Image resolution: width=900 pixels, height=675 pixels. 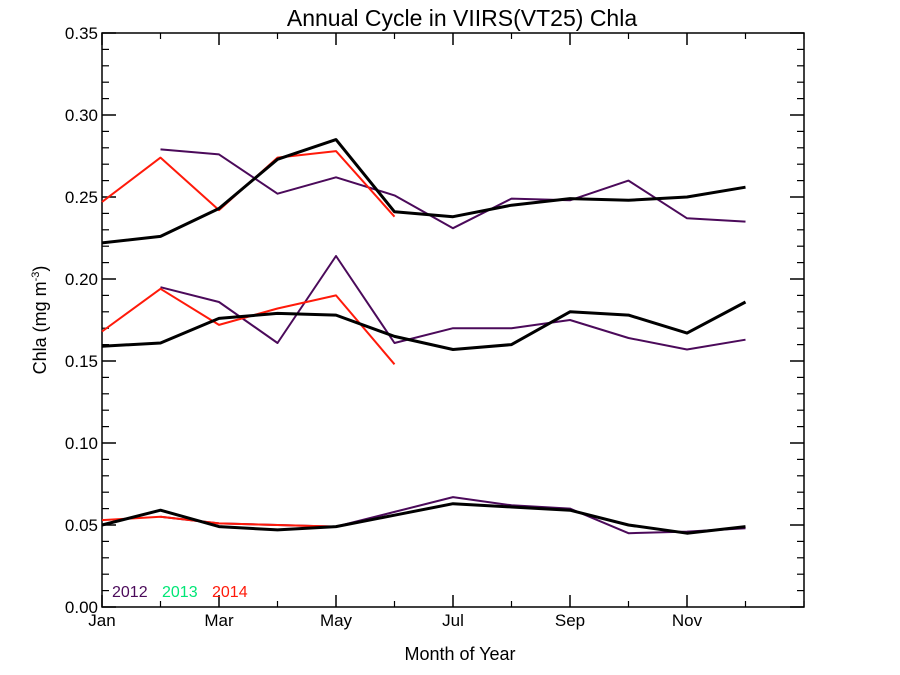 I want to click on legend: 2012 2013 2014, so click(x=180, y=592).